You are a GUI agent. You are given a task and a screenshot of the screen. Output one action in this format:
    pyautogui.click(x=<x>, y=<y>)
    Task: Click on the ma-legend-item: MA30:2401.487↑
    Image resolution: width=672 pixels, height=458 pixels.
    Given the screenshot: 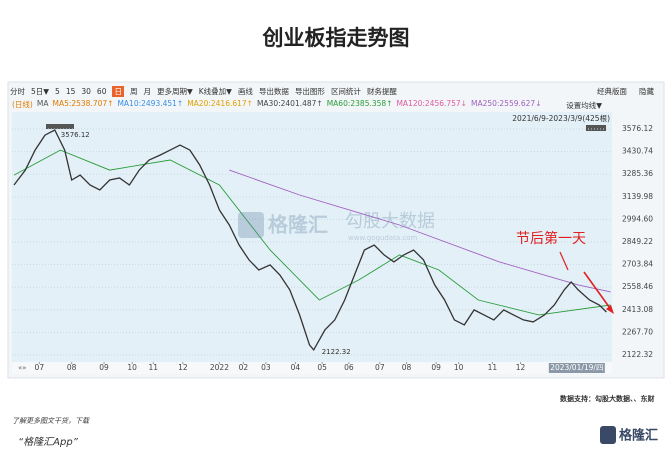 What is the action you would take?
    pyautogui.click(x=289, y=103)
    